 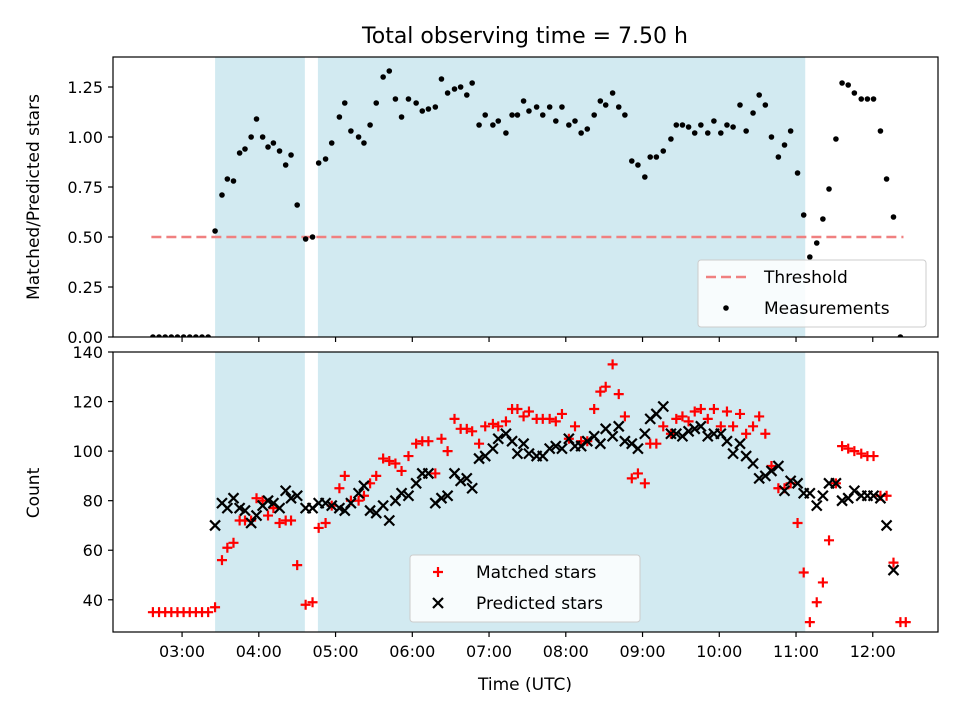 I want to click on bottom-y-tick-label: 120, so click(x=87, y=402).